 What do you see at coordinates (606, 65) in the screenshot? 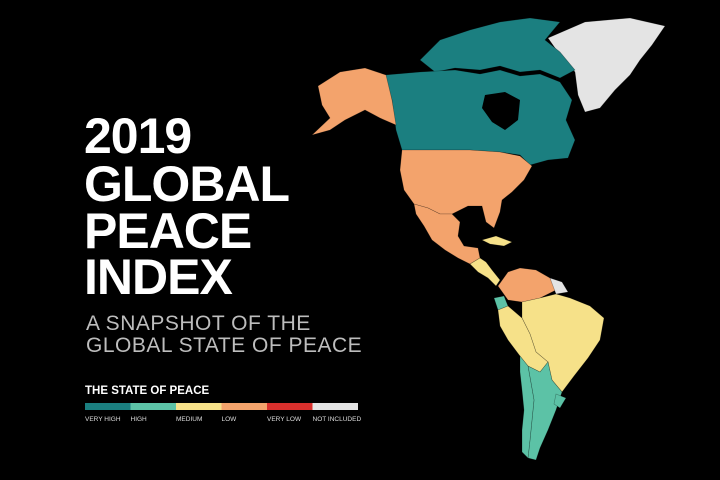
I see `greenland` at bounding box center [606, 65].